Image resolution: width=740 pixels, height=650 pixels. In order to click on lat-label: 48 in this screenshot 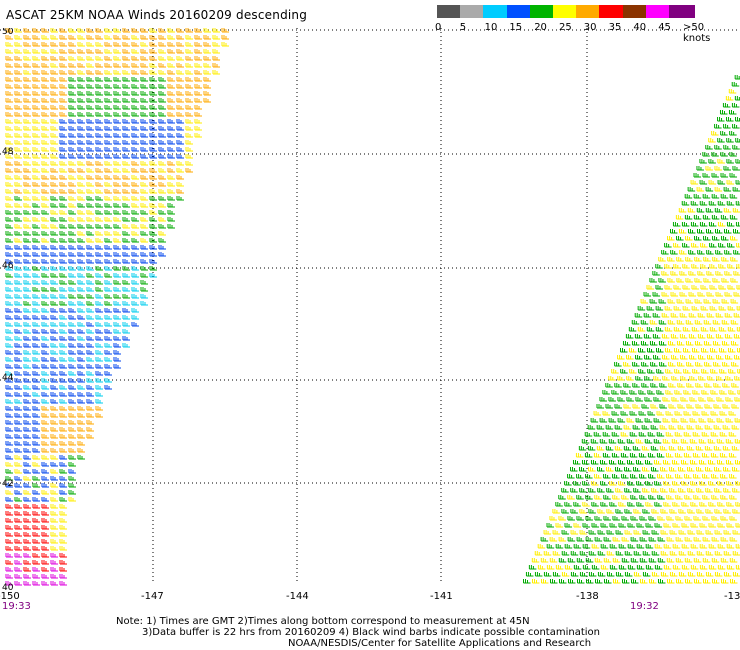, I will do `click(8, 152)`.